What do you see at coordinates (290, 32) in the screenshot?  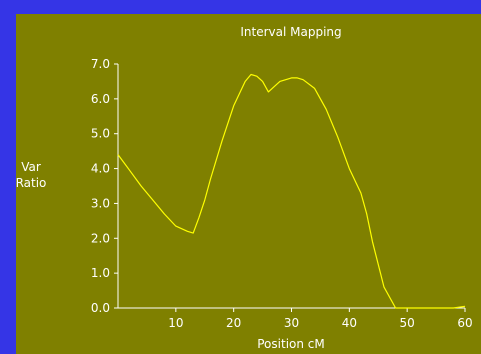 I see `chart-title: Interval Mapping` at bounding box center [290, 32].